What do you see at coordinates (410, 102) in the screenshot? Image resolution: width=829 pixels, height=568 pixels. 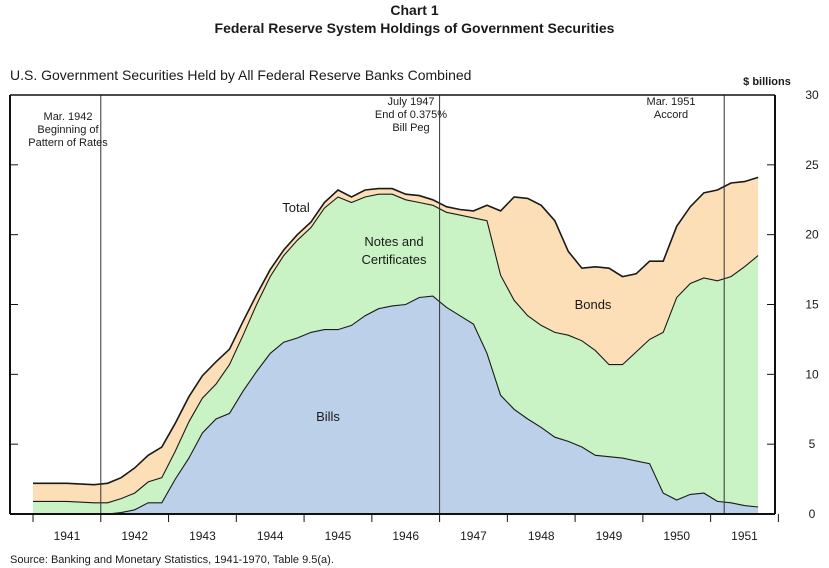 I see `event-annotation-1-line-0: July 1947` at bounding box center [410, 102].